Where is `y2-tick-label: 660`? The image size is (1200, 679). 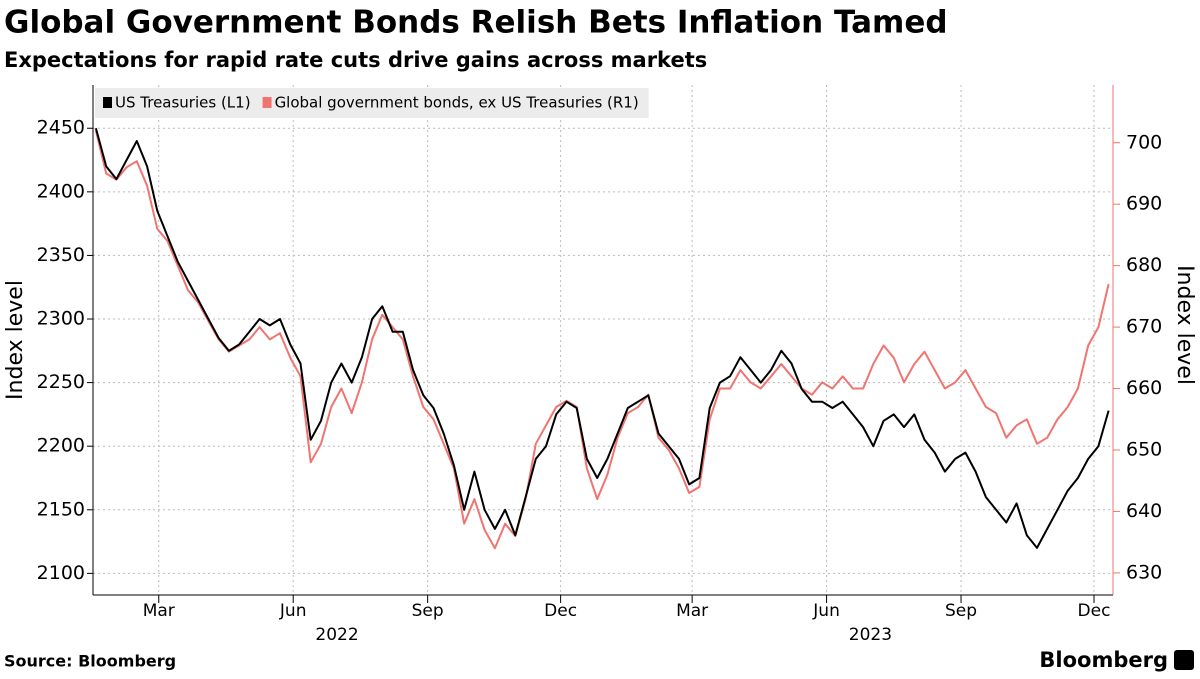 y2-tick-label: 660 is located at coordinates (1144, 388).